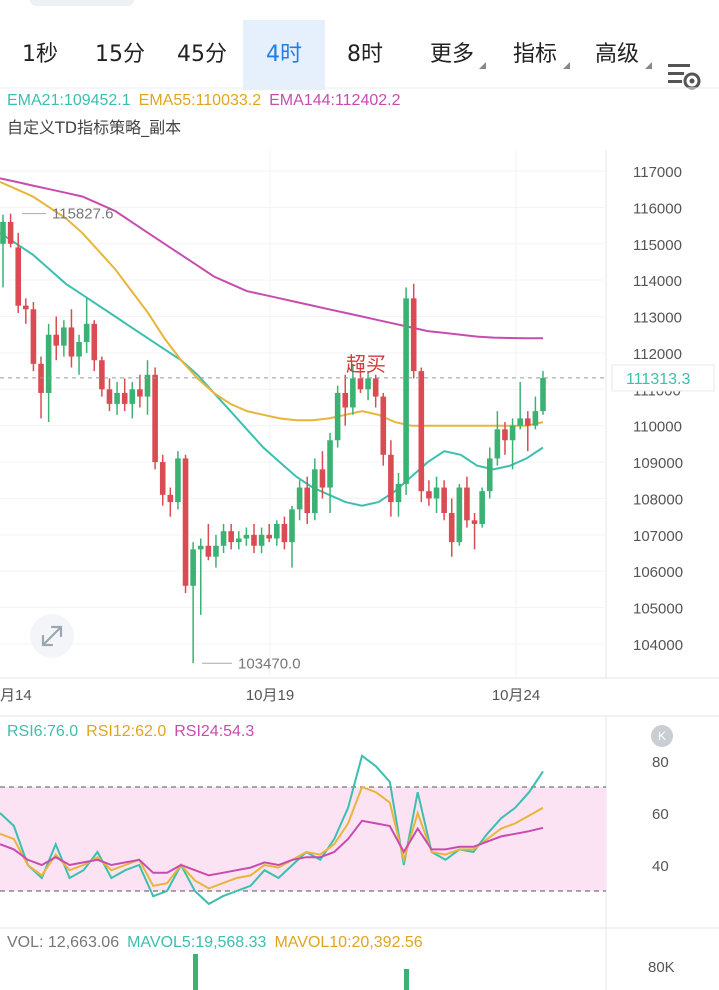  What do you see at coordinates (658, 379) in the screenshot?
I see `current-price-label: 111313.3` at bounding box center [658, 379].